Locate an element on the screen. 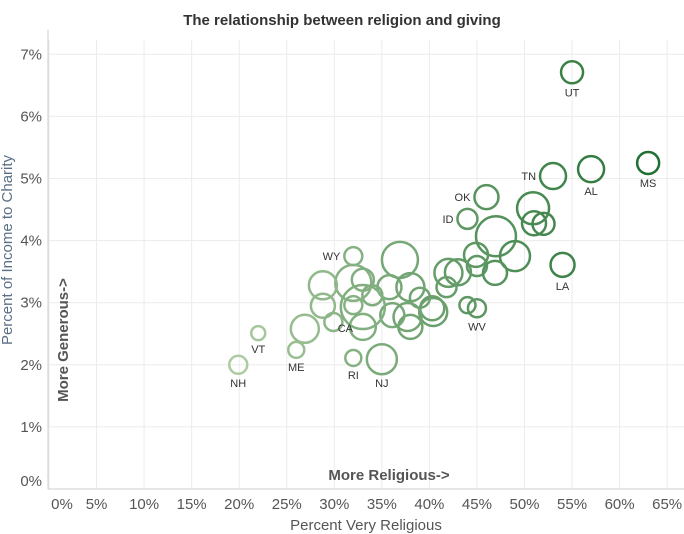  x-tick-label: 20% is located at coordinates (239, 504).